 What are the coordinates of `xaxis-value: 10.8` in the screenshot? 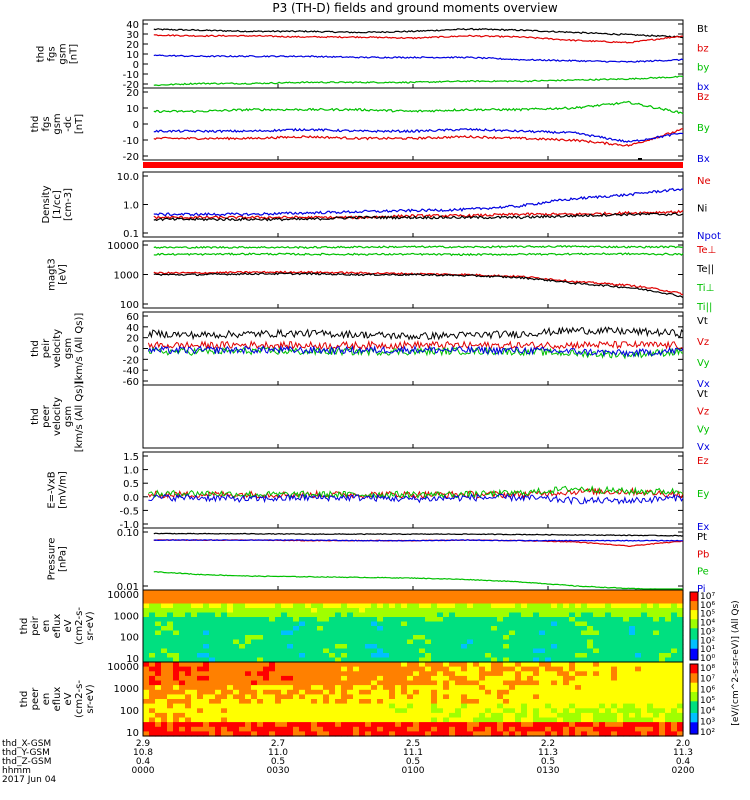 It's located at (143, 753).